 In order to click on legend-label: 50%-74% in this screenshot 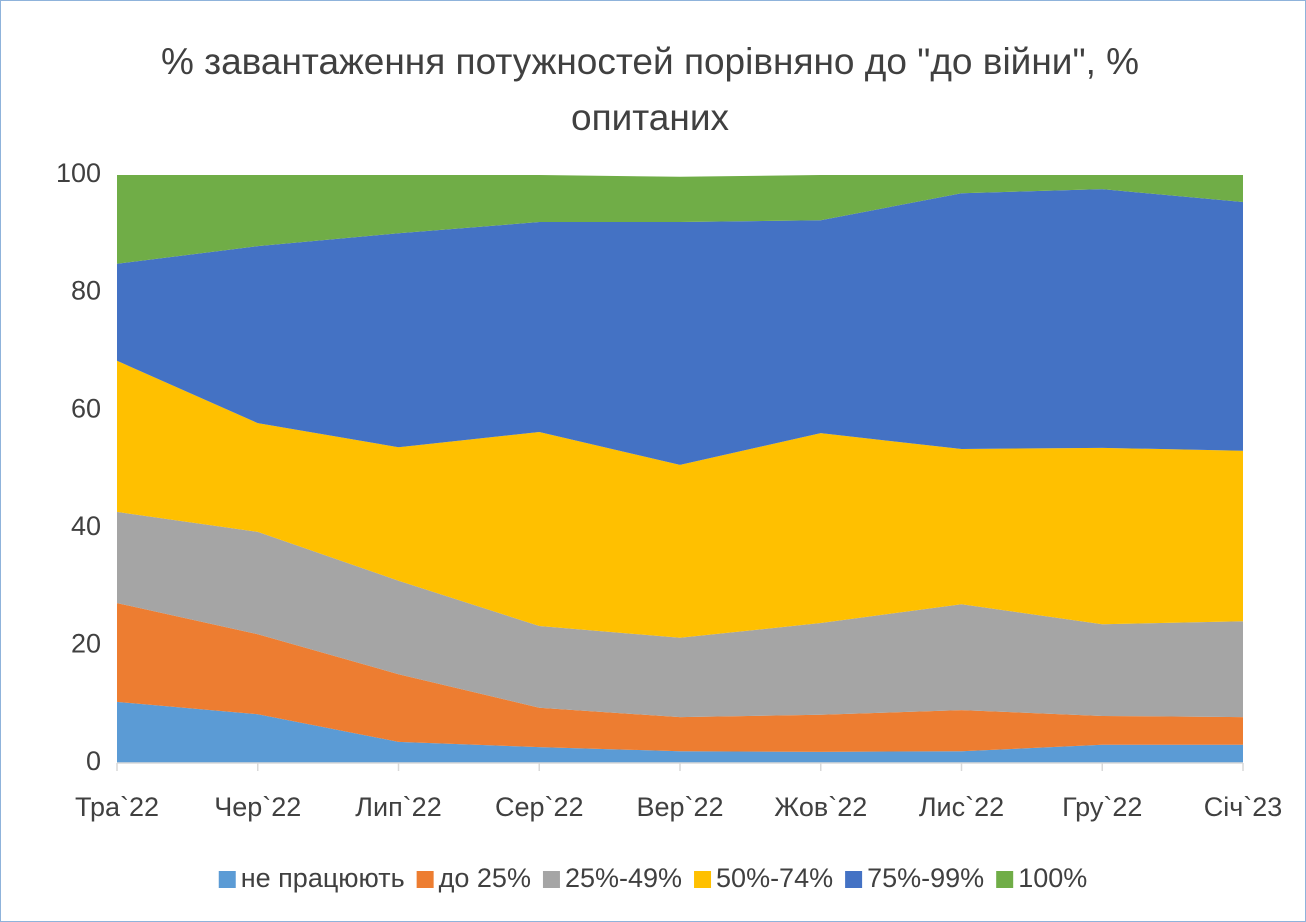, I will do `click(774, 878)`.